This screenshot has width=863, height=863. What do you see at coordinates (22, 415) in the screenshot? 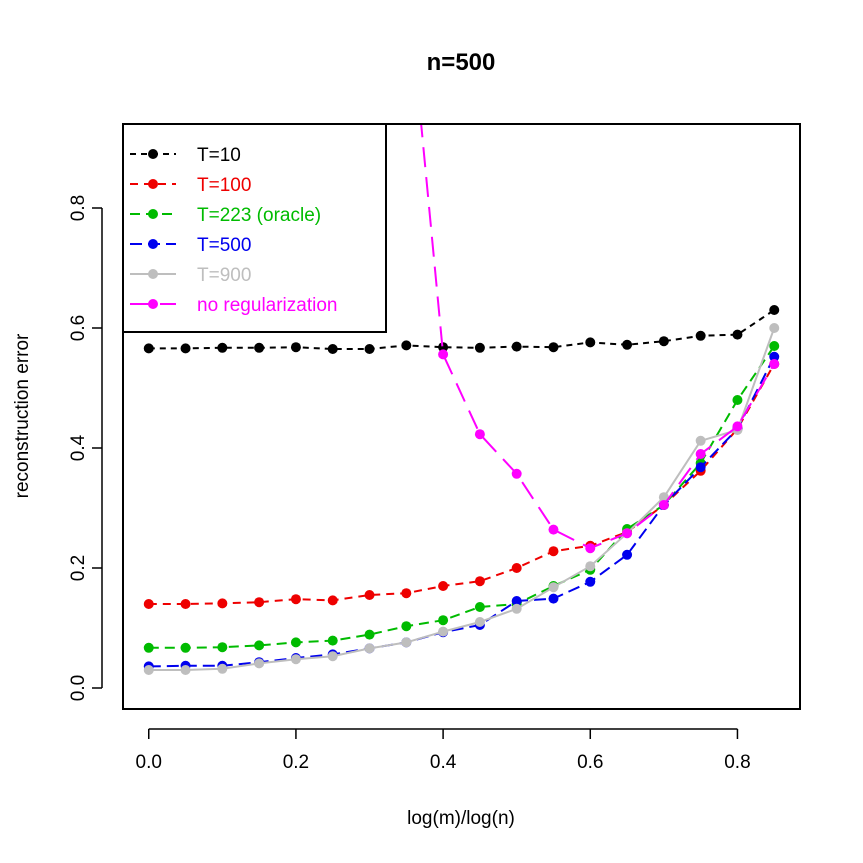
I see `y-axis-title: reconstruction error` at bounding box center [22, 415].